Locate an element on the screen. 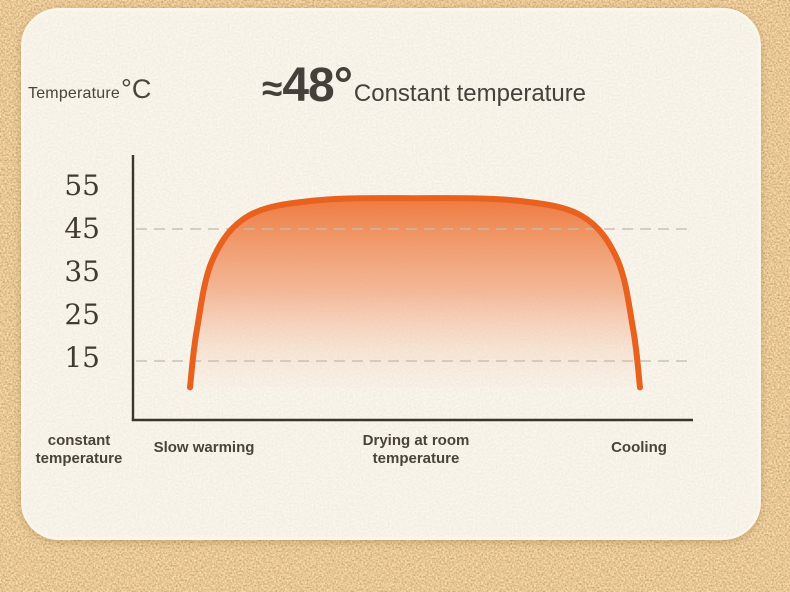  y-tick-45: 45 is located at coordinates (82, 228).